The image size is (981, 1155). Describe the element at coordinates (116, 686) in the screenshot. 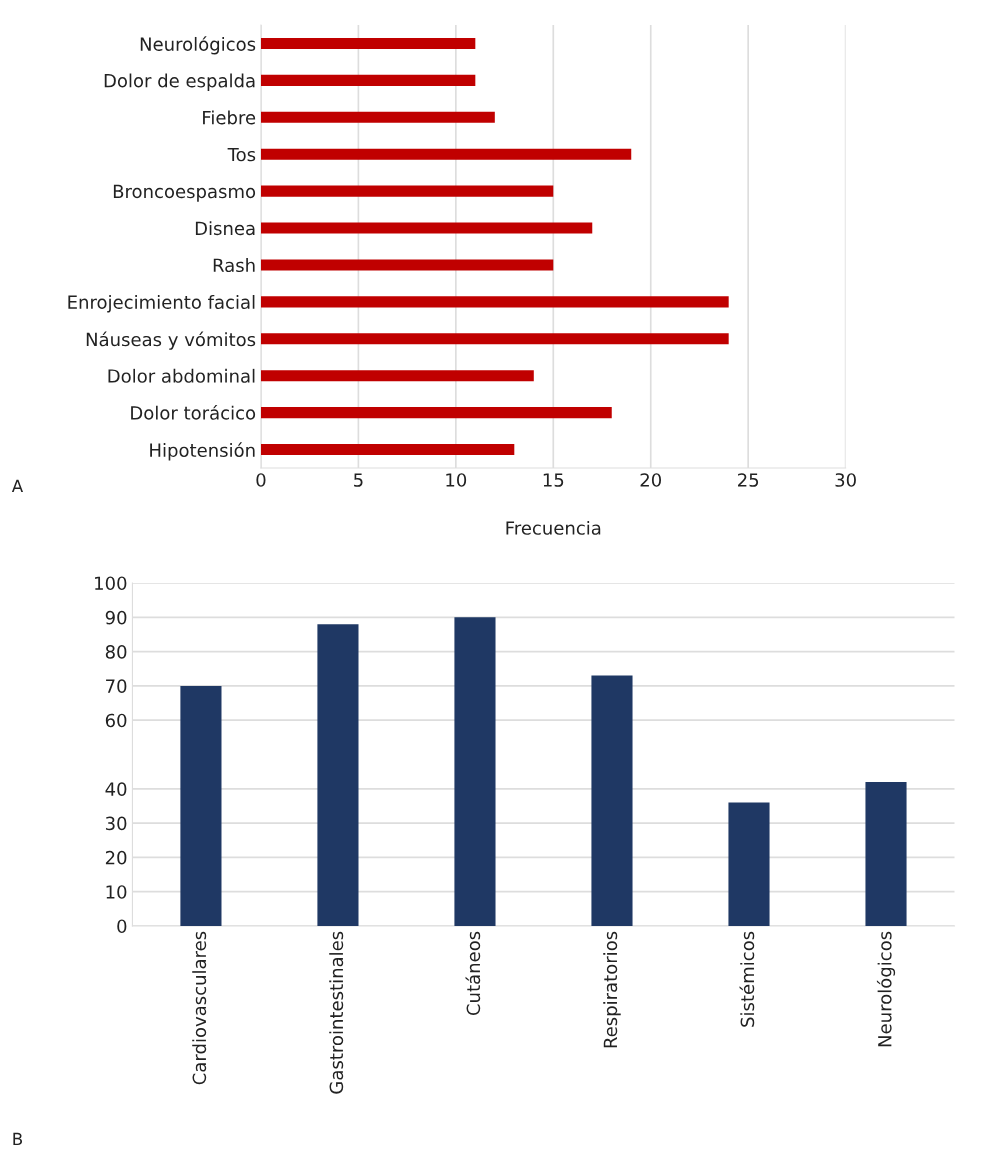

I see `y-tick-label: 70` at that location.